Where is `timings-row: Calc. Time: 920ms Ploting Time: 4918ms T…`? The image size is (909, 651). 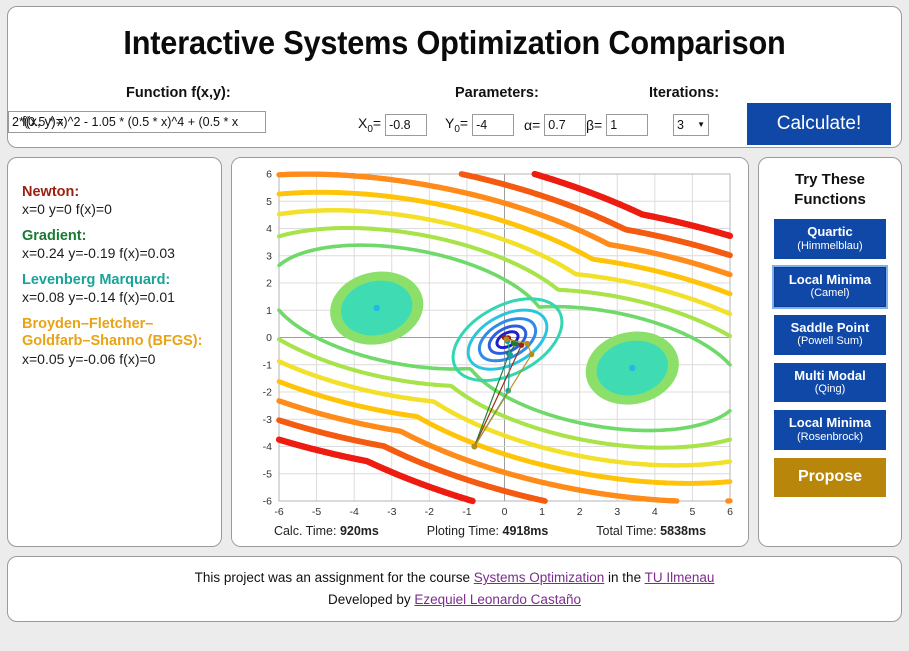 timings-row: Calc. Time: 920ms Ploting Time: 4918ms T… is located at coordinates (490, 531).